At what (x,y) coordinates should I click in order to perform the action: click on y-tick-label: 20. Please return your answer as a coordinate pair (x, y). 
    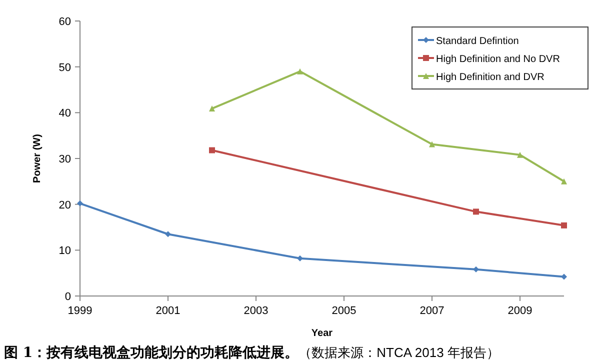
    Looking at the image, I should click on (64, 205).